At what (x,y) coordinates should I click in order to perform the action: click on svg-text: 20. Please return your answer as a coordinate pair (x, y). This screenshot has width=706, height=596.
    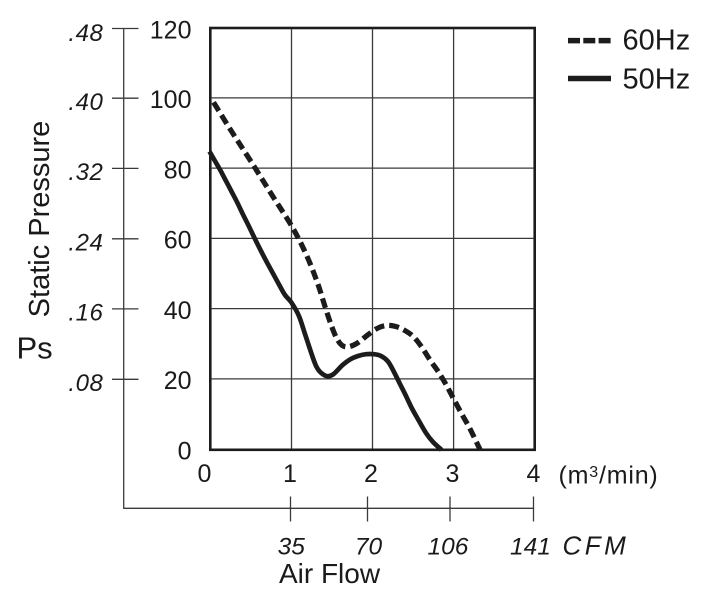
    Looking at the image, I should click on (178, 381).